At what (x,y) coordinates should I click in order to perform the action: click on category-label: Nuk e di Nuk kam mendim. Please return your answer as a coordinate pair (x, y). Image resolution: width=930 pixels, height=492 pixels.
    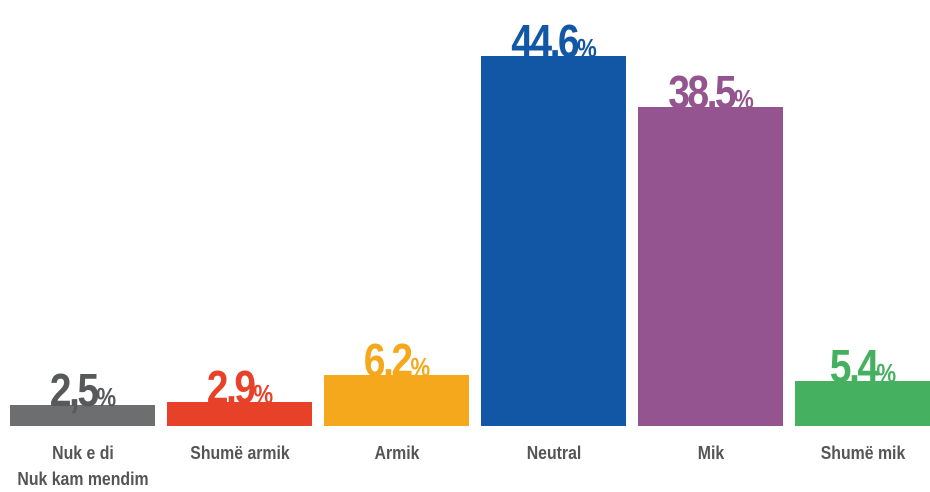
    Looking at the image, I should click on (85, 466).